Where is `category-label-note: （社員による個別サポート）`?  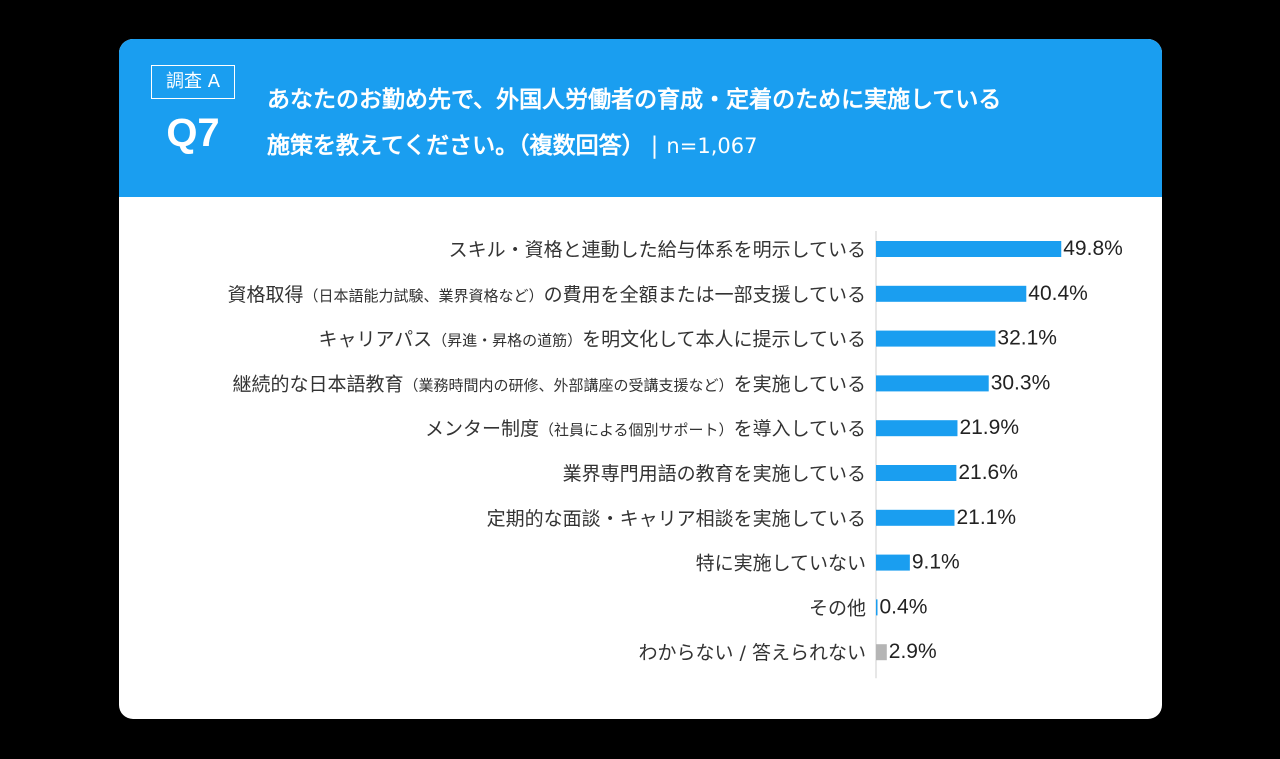 category-label-note: （社員による個別サポート） is located at coordinates (636, 430).